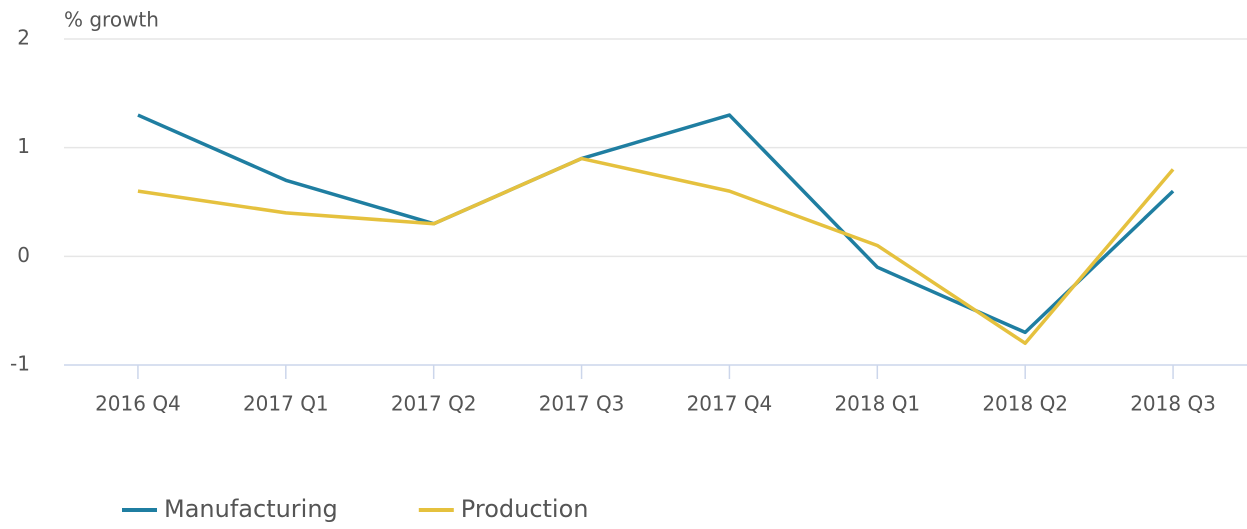 The image size is (1247, 529). What do you see at coordinates (877, 404) in the screenshot?
I see `x-tick-label: 2018 Q1` at bounding box center [877, 404].